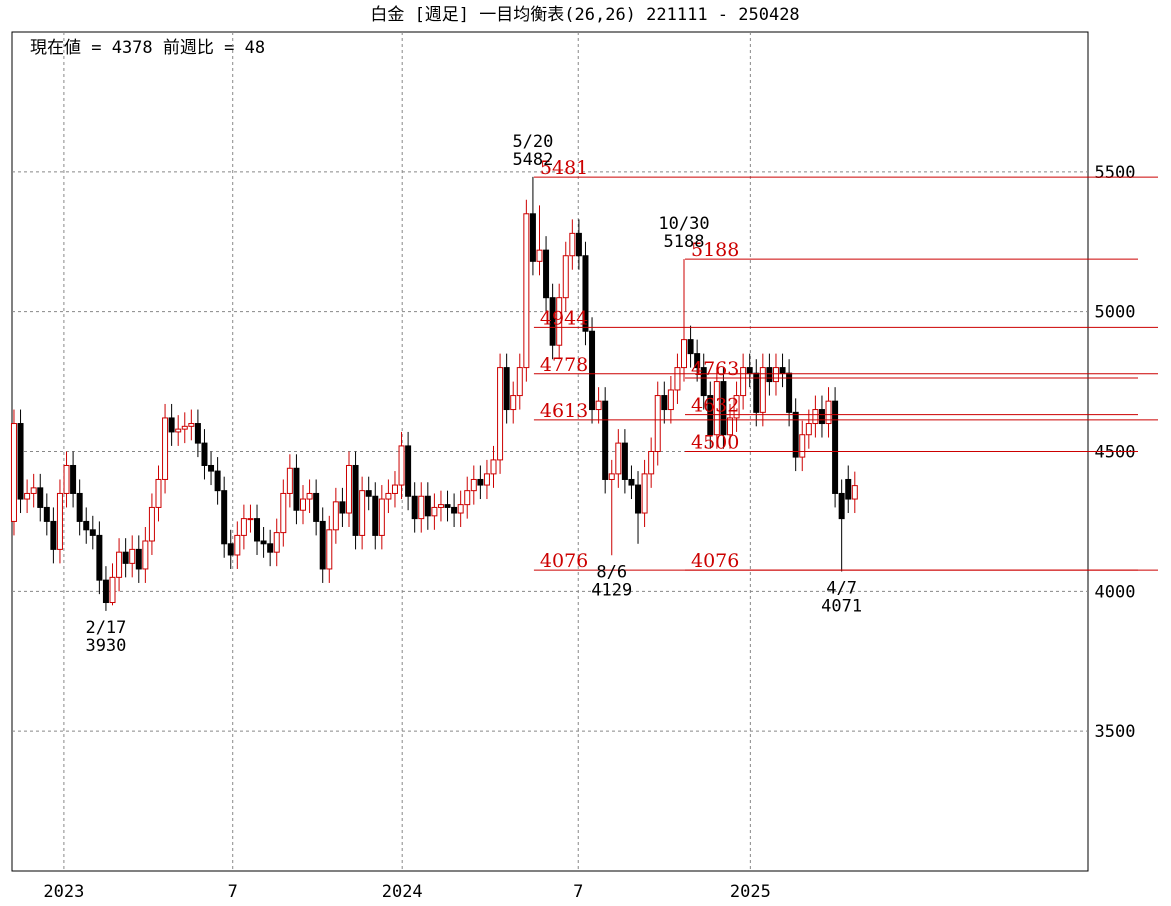 The width and height of the screenshot is (1171, 906). I want to click on x-tick-label: 2025, so click(750, 892).